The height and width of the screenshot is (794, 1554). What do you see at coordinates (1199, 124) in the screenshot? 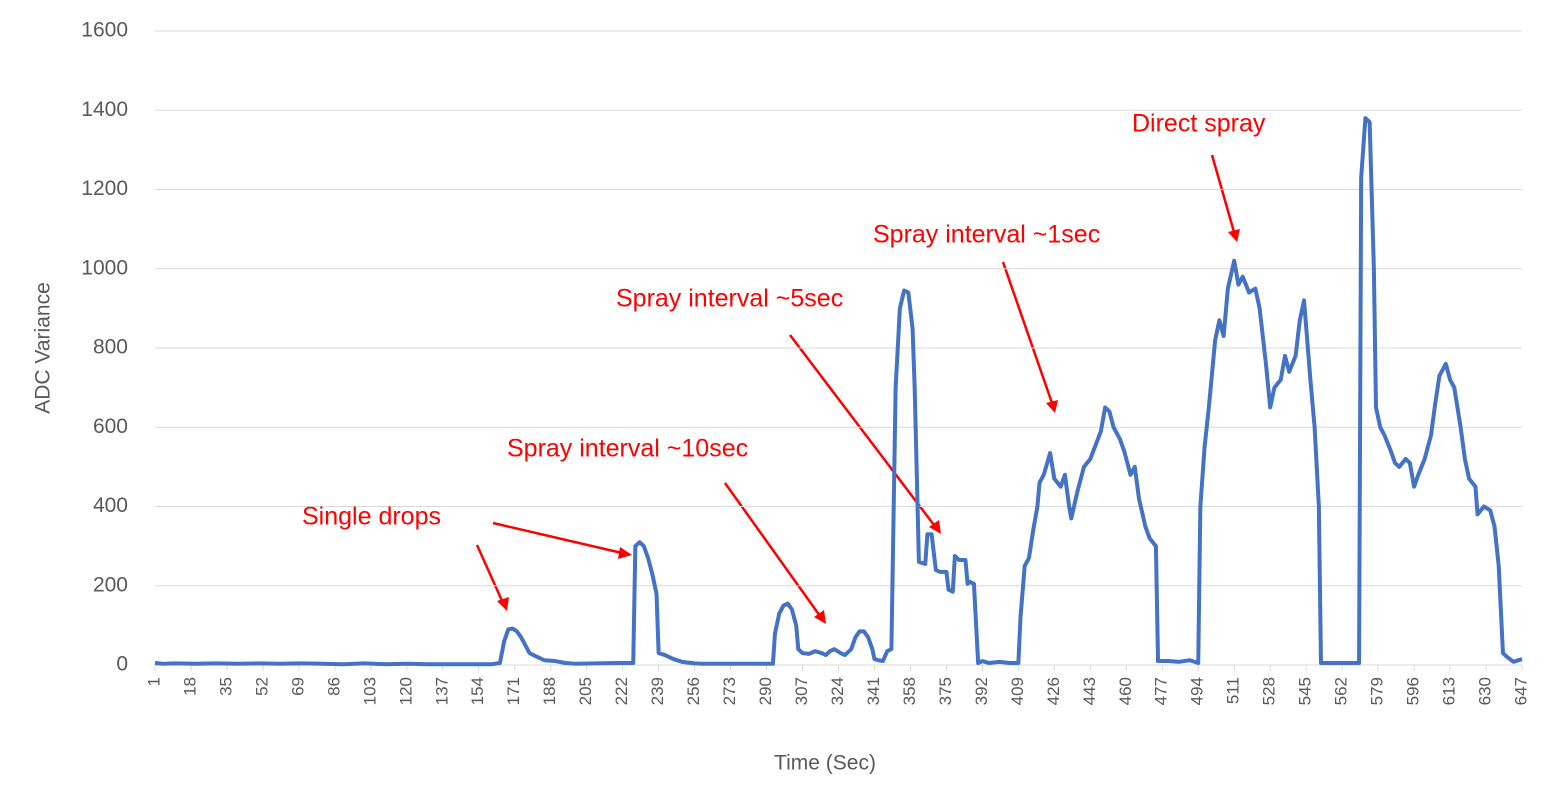
I see `annotation: Direct spray` at bounding box center [1199, 124].